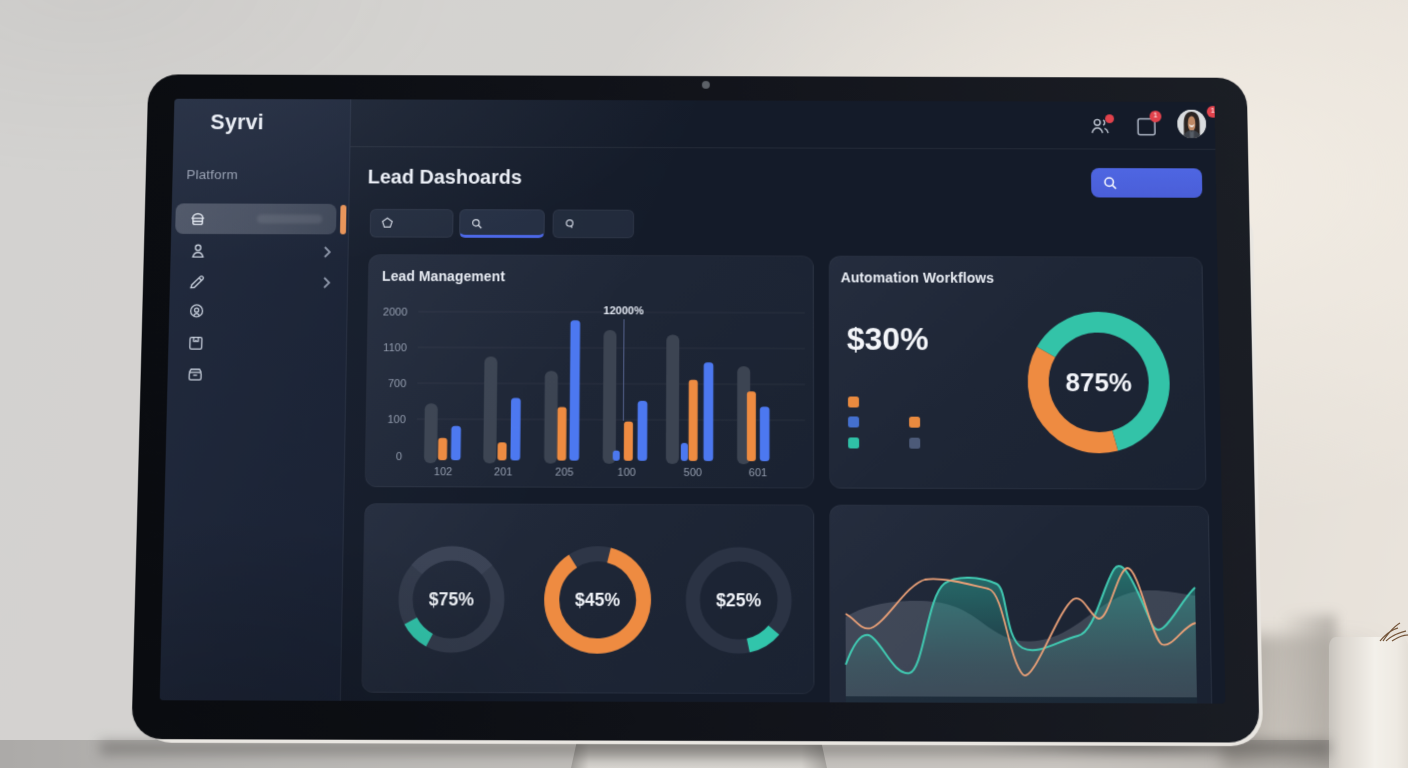 This screenshot has height=768, width=1408. Describe the element at coordinates (443, 472) in the screenshot. I see `svg-text: 102` at that location.